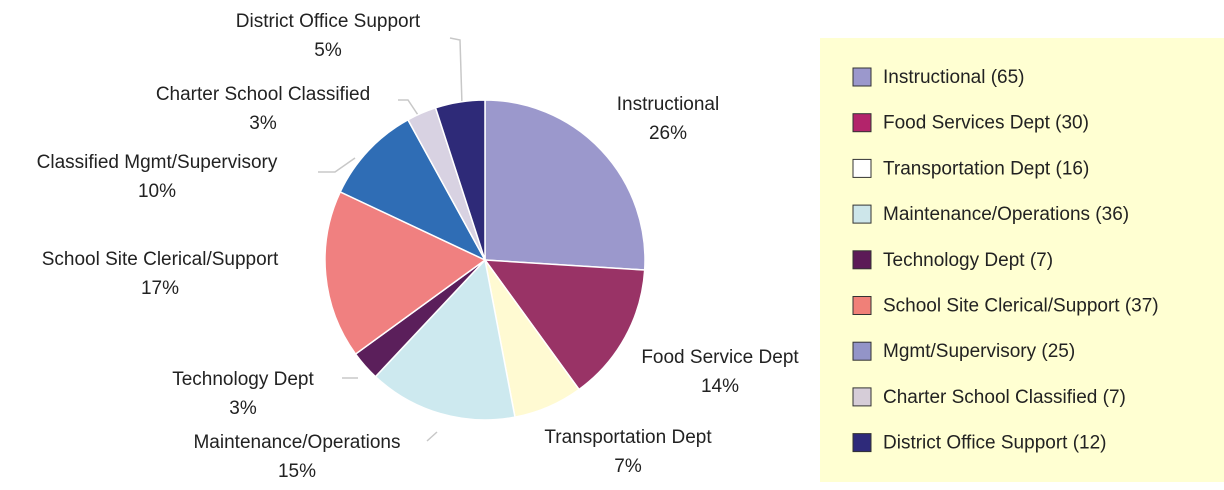 The width and height of the screenshot is (1224, 490). What do you see at coordinates (328, 21) in the screenshot?
I see `slice-label: District Office Support` at bounding box center [328, 21].